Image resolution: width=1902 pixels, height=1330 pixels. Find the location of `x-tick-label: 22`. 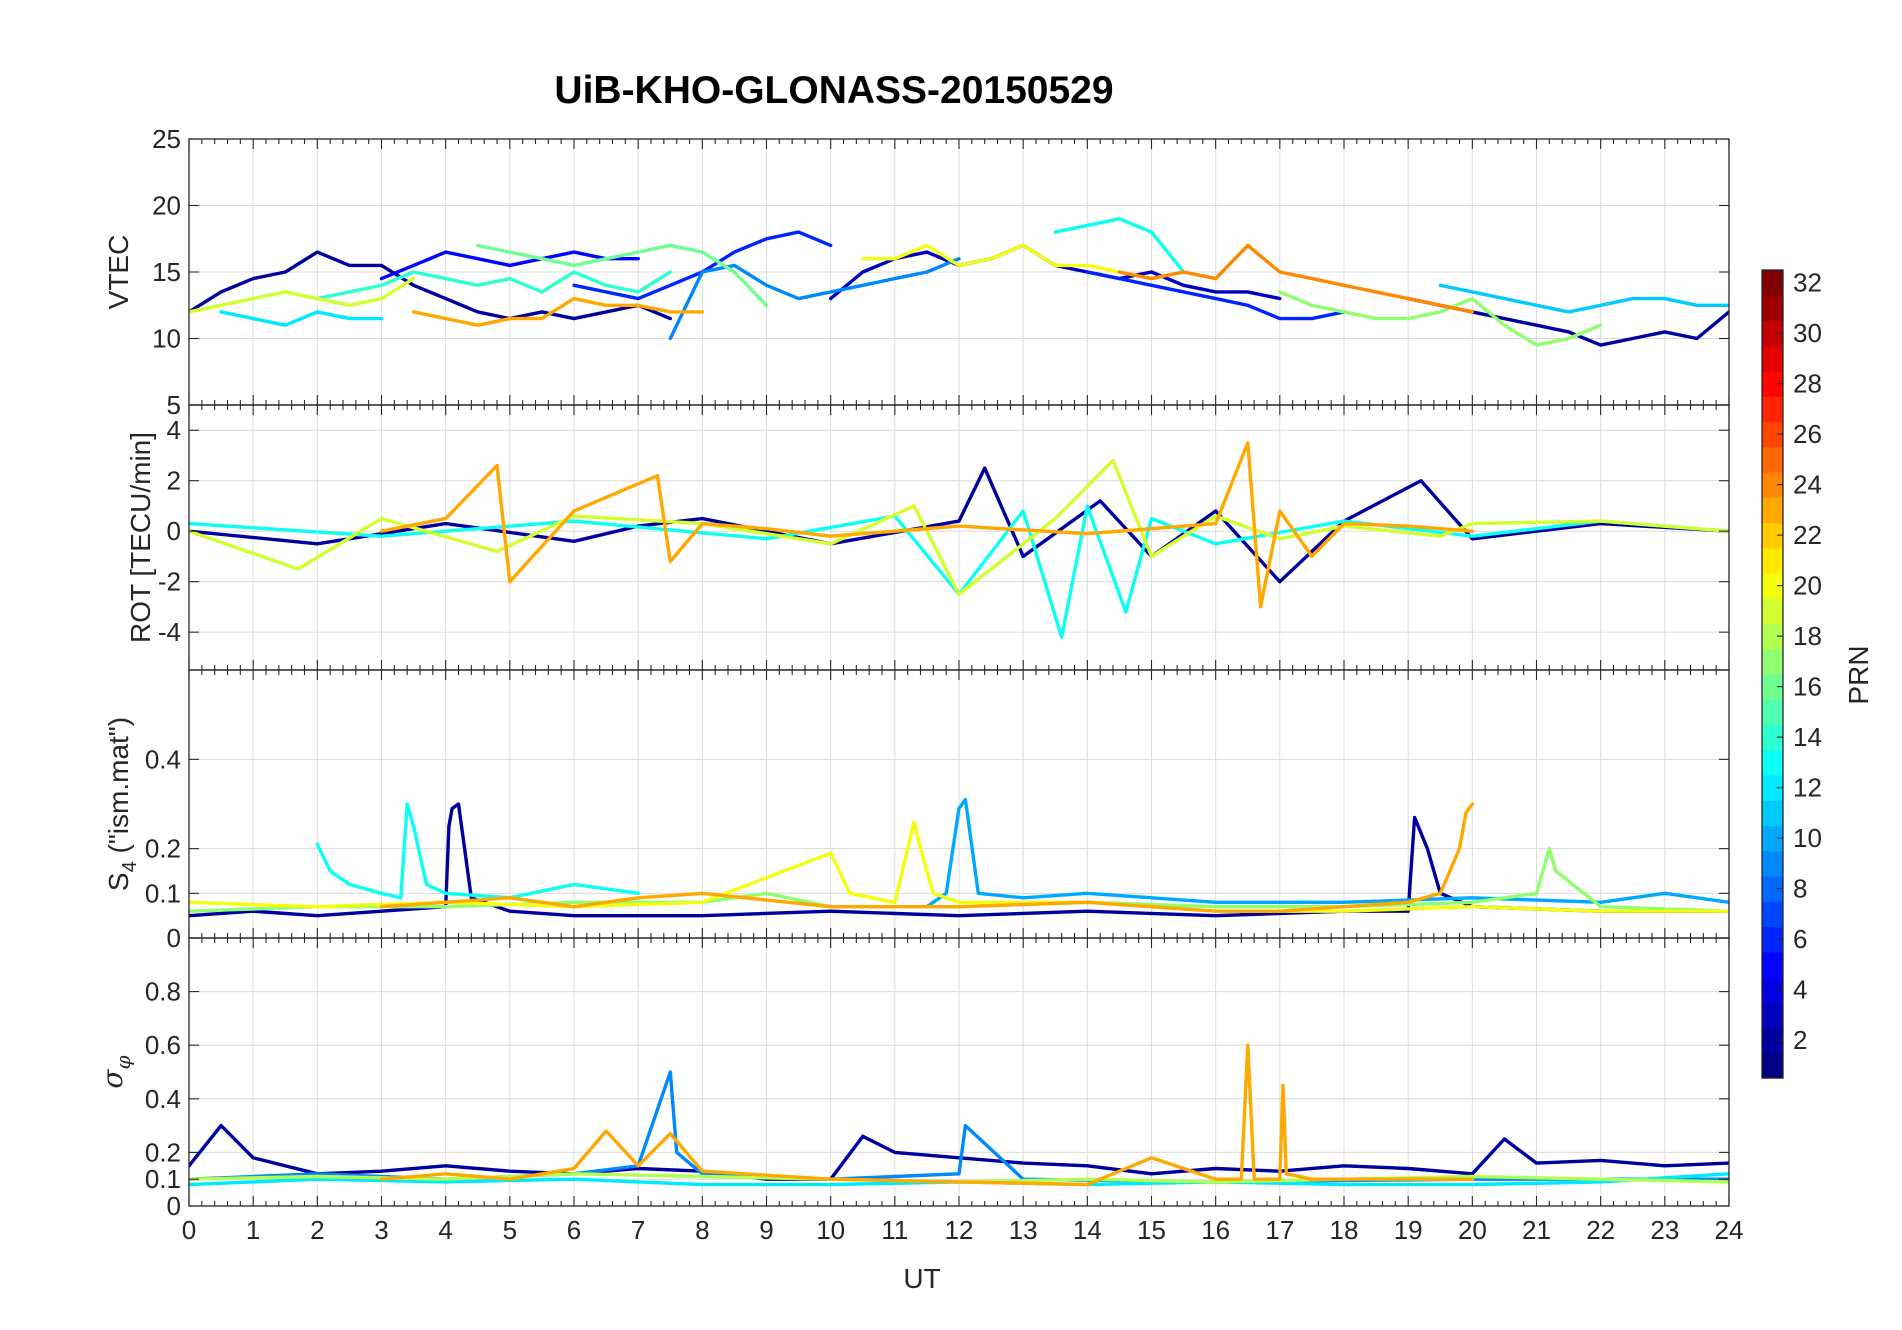

x-tick-label: 22 is located at coordinates (1600, 1230).